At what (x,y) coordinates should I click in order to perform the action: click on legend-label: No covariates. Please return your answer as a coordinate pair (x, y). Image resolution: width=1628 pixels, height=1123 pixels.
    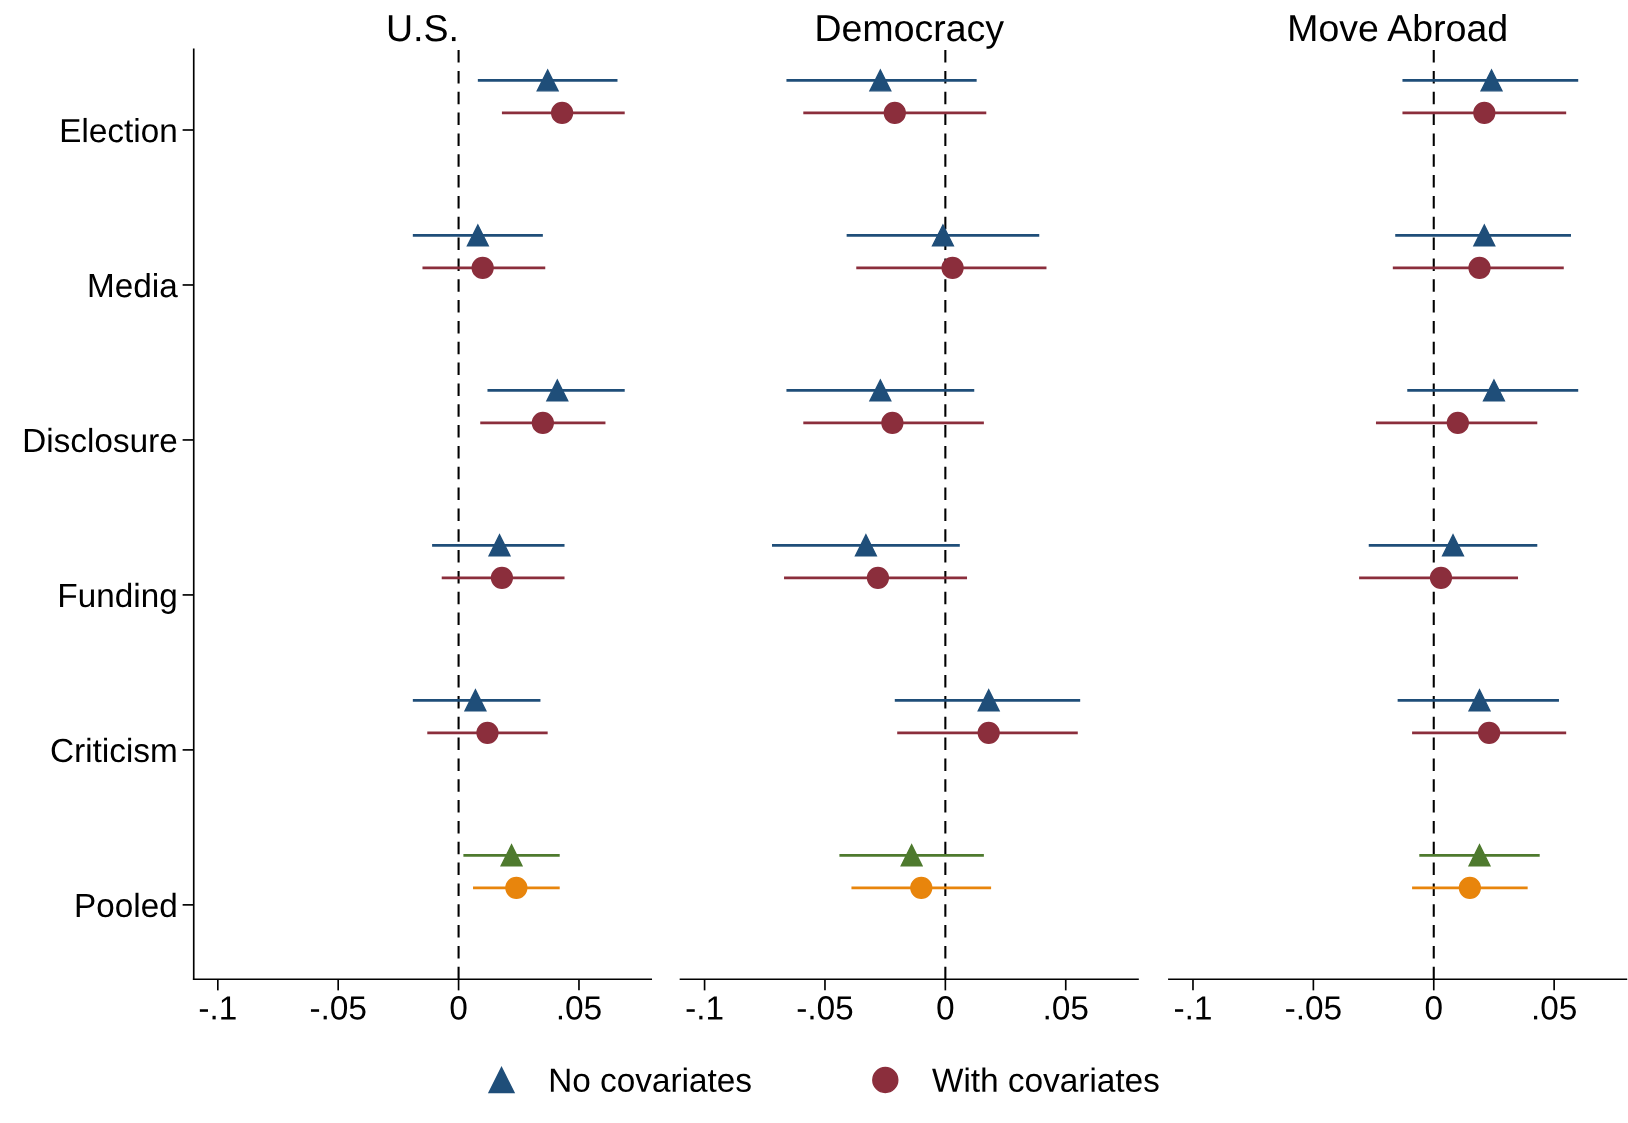
    Looking at the image, I should click on (650, 1080).